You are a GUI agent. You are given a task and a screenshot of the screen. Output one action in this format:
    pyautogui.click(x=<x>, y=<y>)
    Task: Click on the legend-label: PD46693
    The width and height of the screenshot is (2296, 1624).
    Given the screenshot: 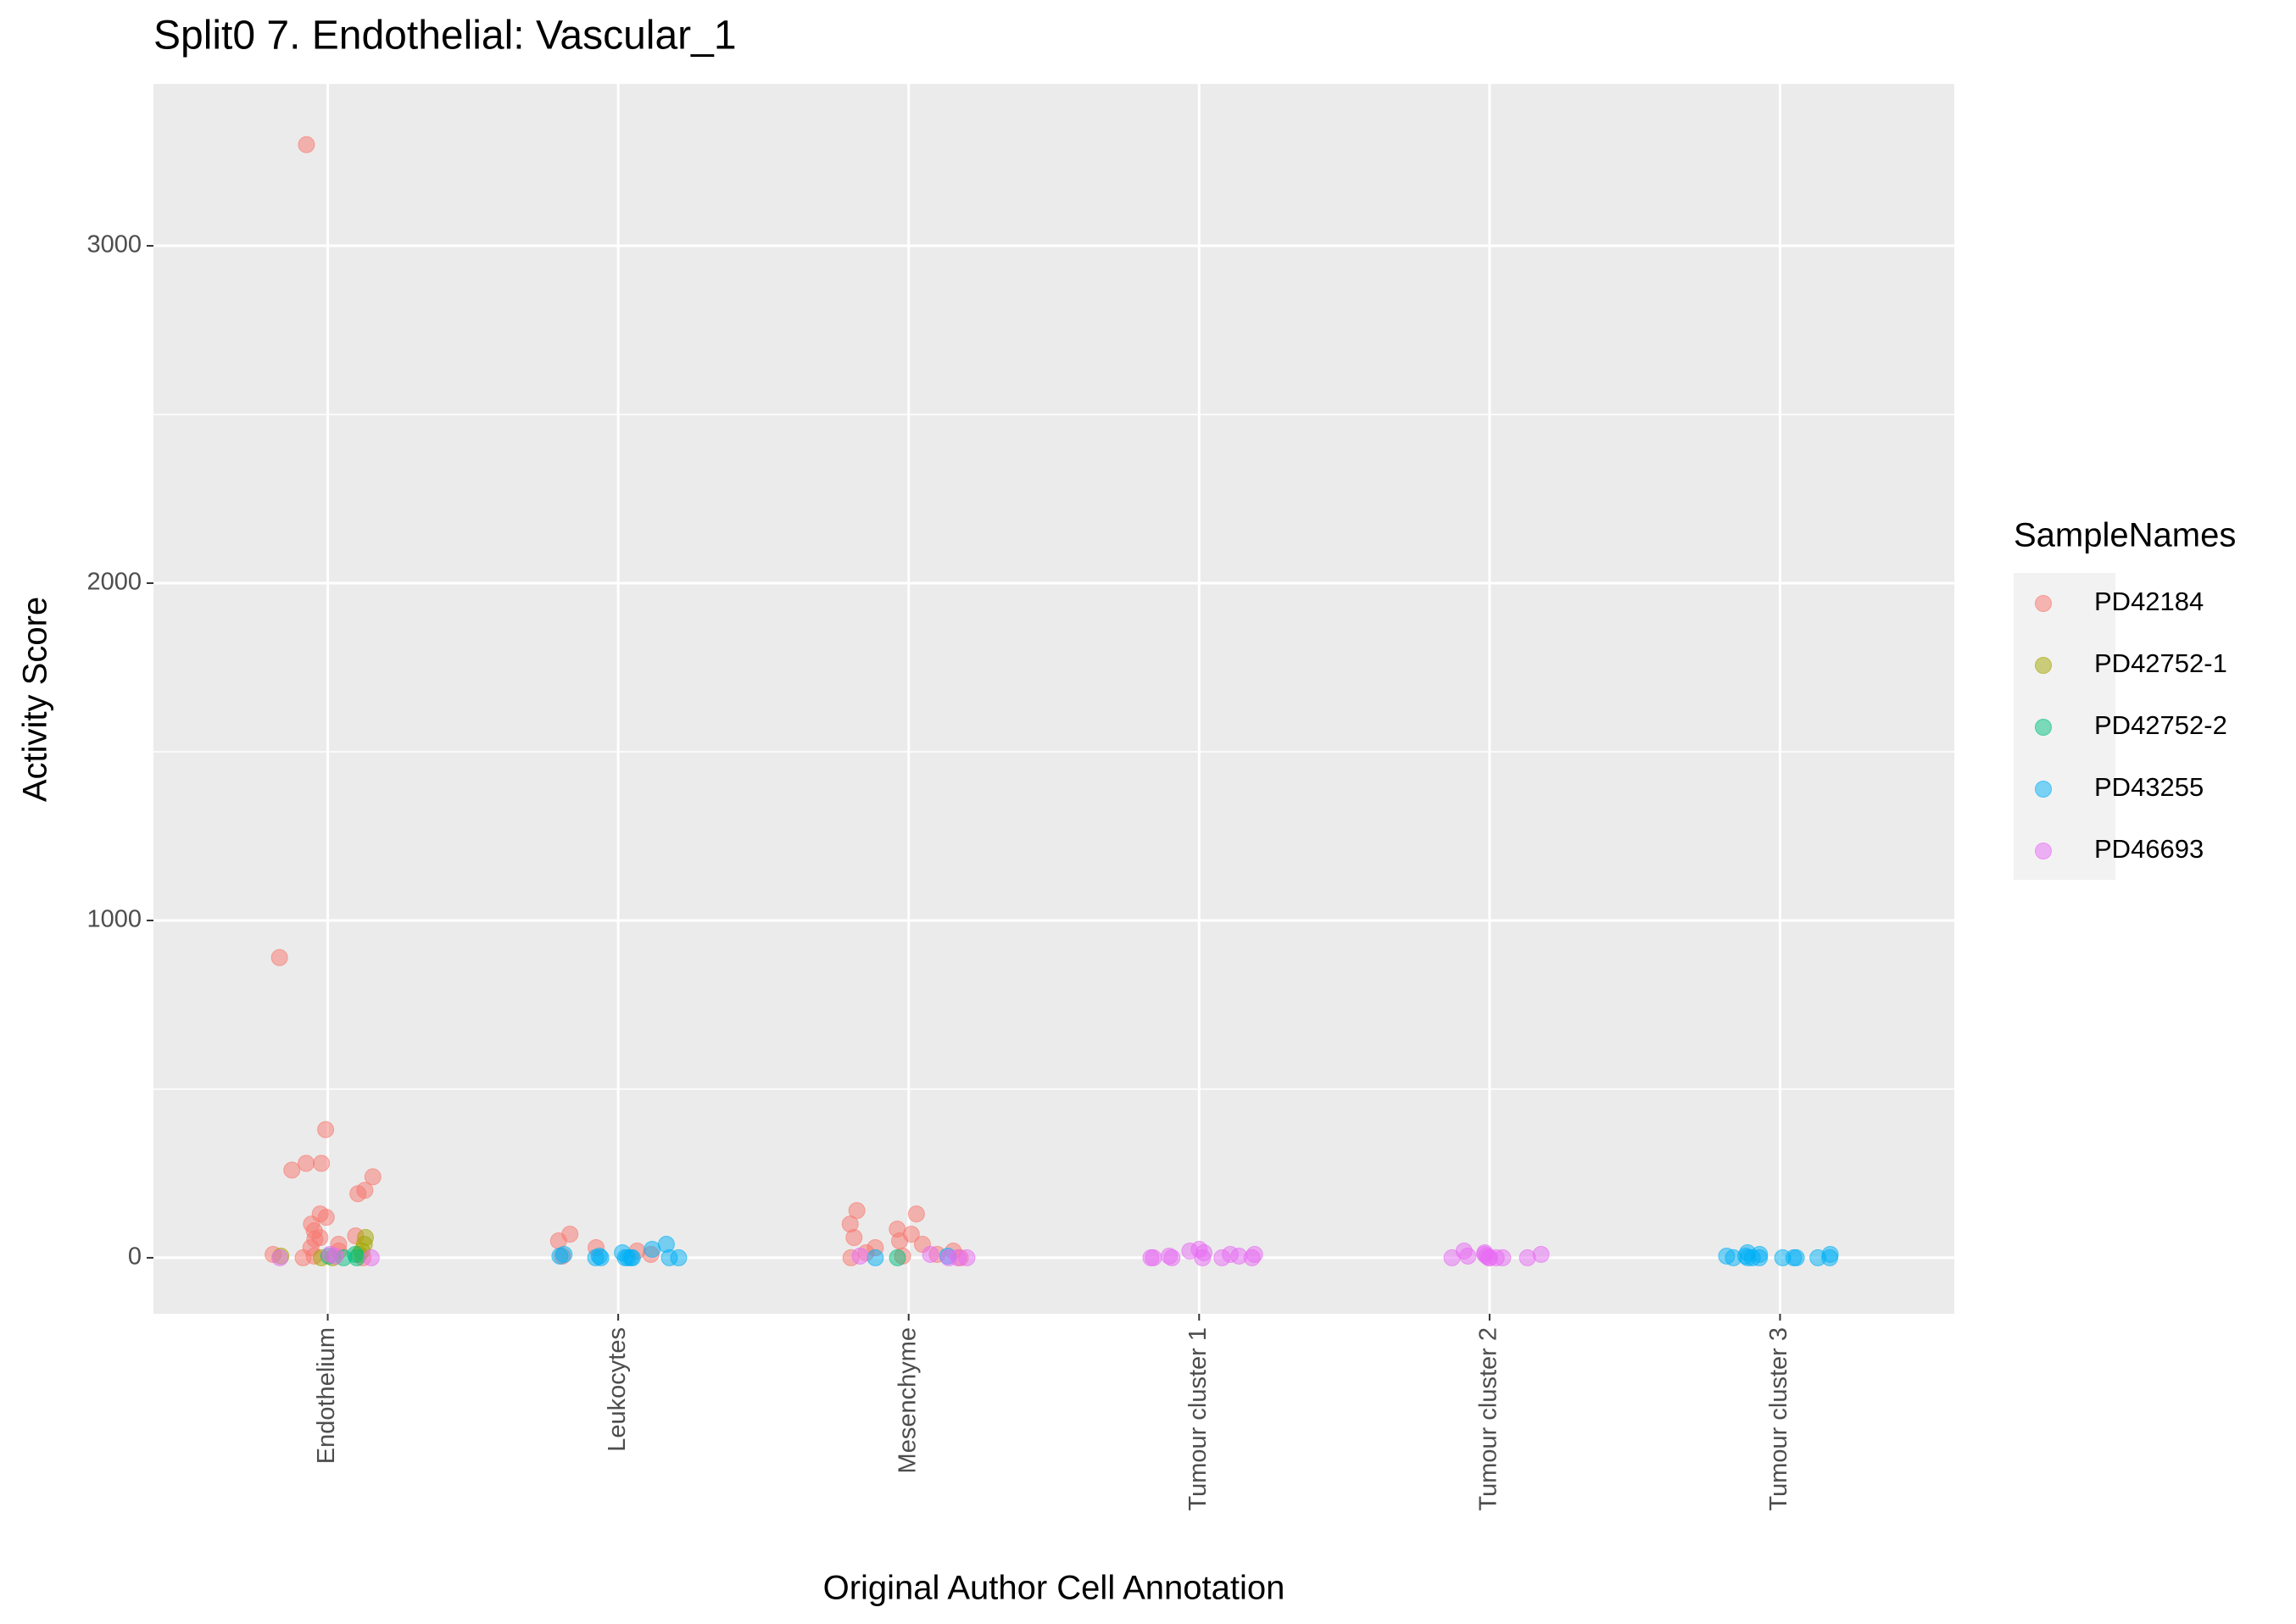 What is the action you would take?
    pyautogui.click(x=2149, y=849)
    